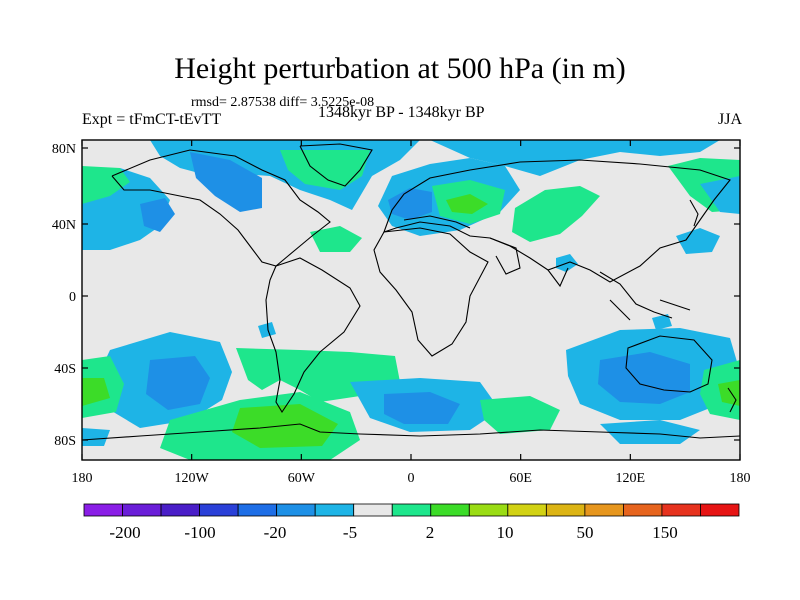 Image resolution: width=800 pixels, height=600 pixels. Describe the element at coordinates (698, 241) in the screenshot. I see `contour-cyan-npac-east` at that location.